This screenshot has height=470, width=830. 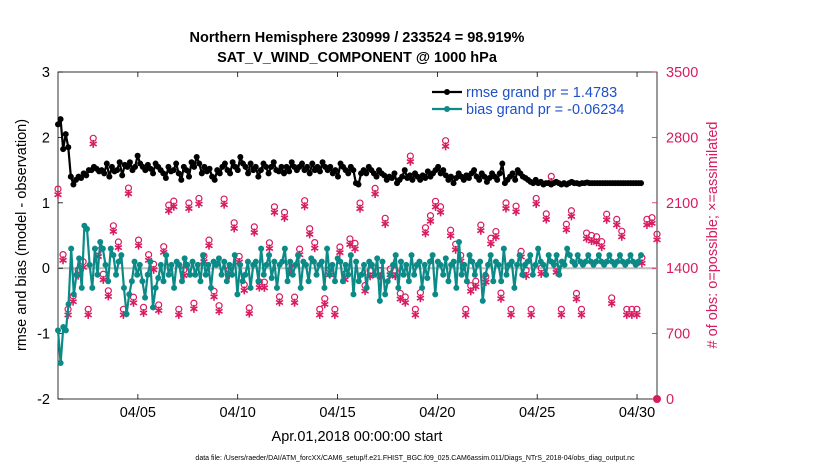 What do you see at coordinates (682, 269) in the screenshot?
I see `y-right-tick-label: 1400` at bounding box center [682, 269].